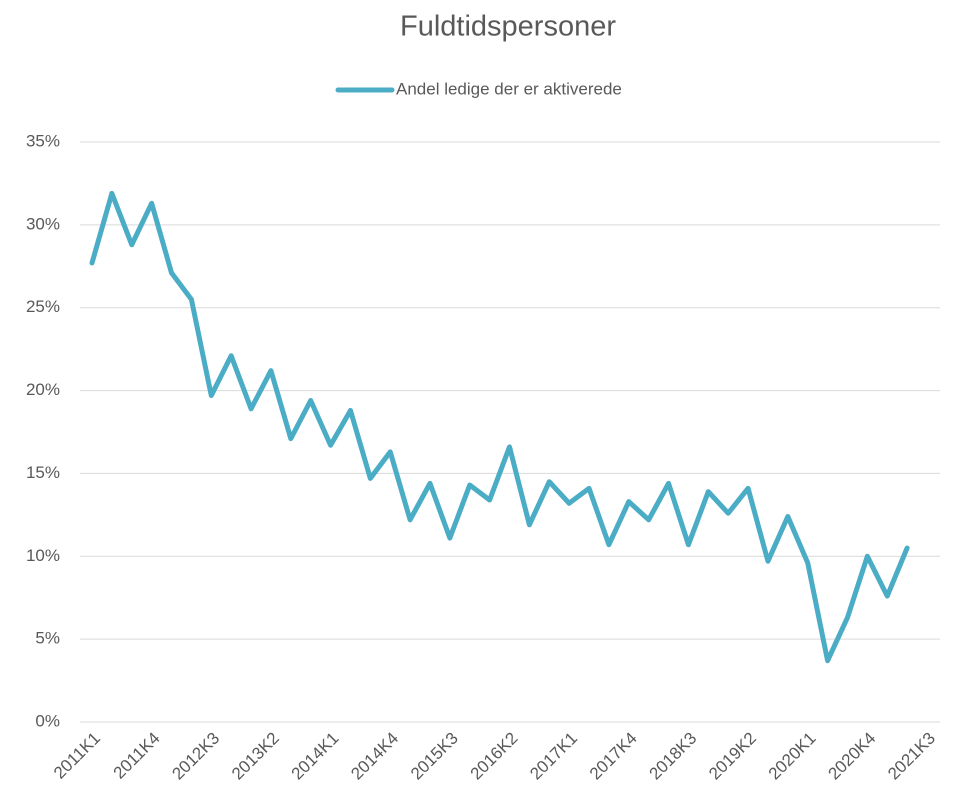 Image resolution: width=963 pixels, height=807 pixels. I want to click on y-tick-label: 35%, so click(43, 140).